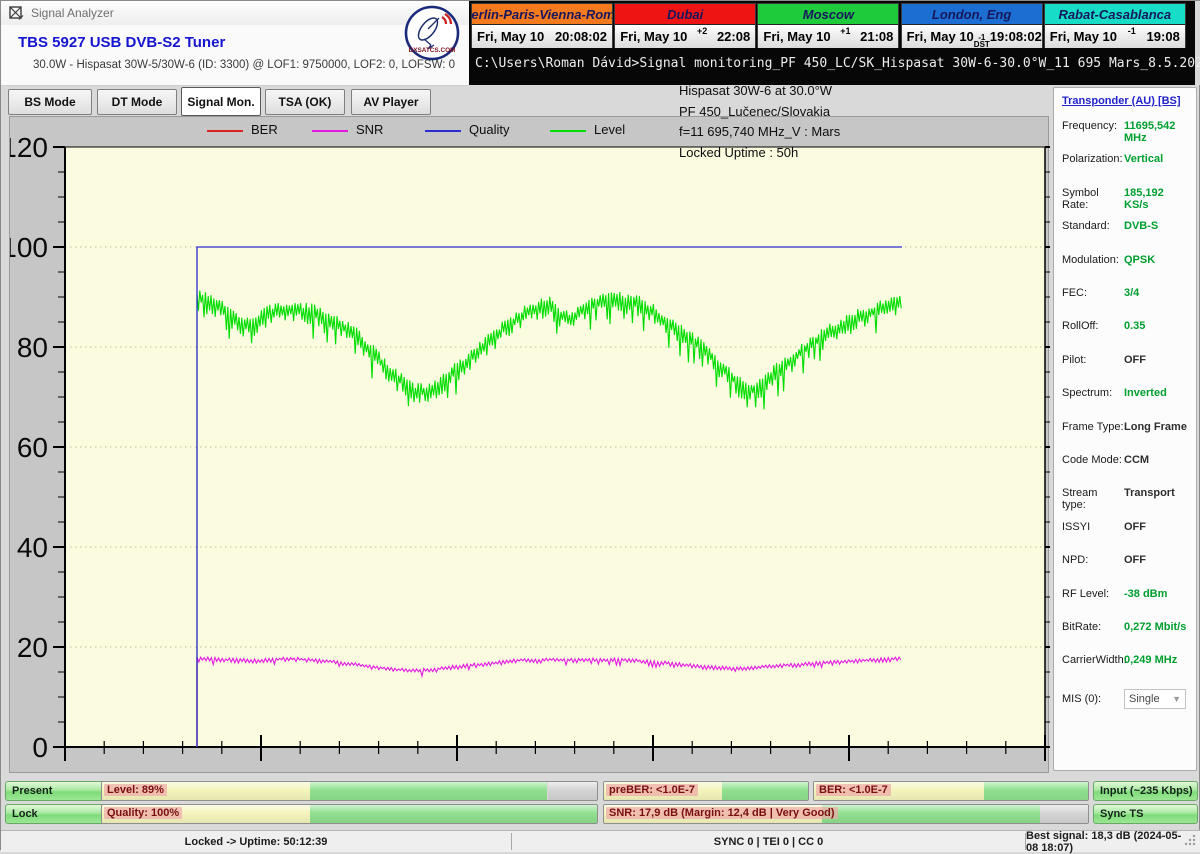 The image size is (1200, 854). I want to click on field-label: Code Mode:, so click(1092, 460).